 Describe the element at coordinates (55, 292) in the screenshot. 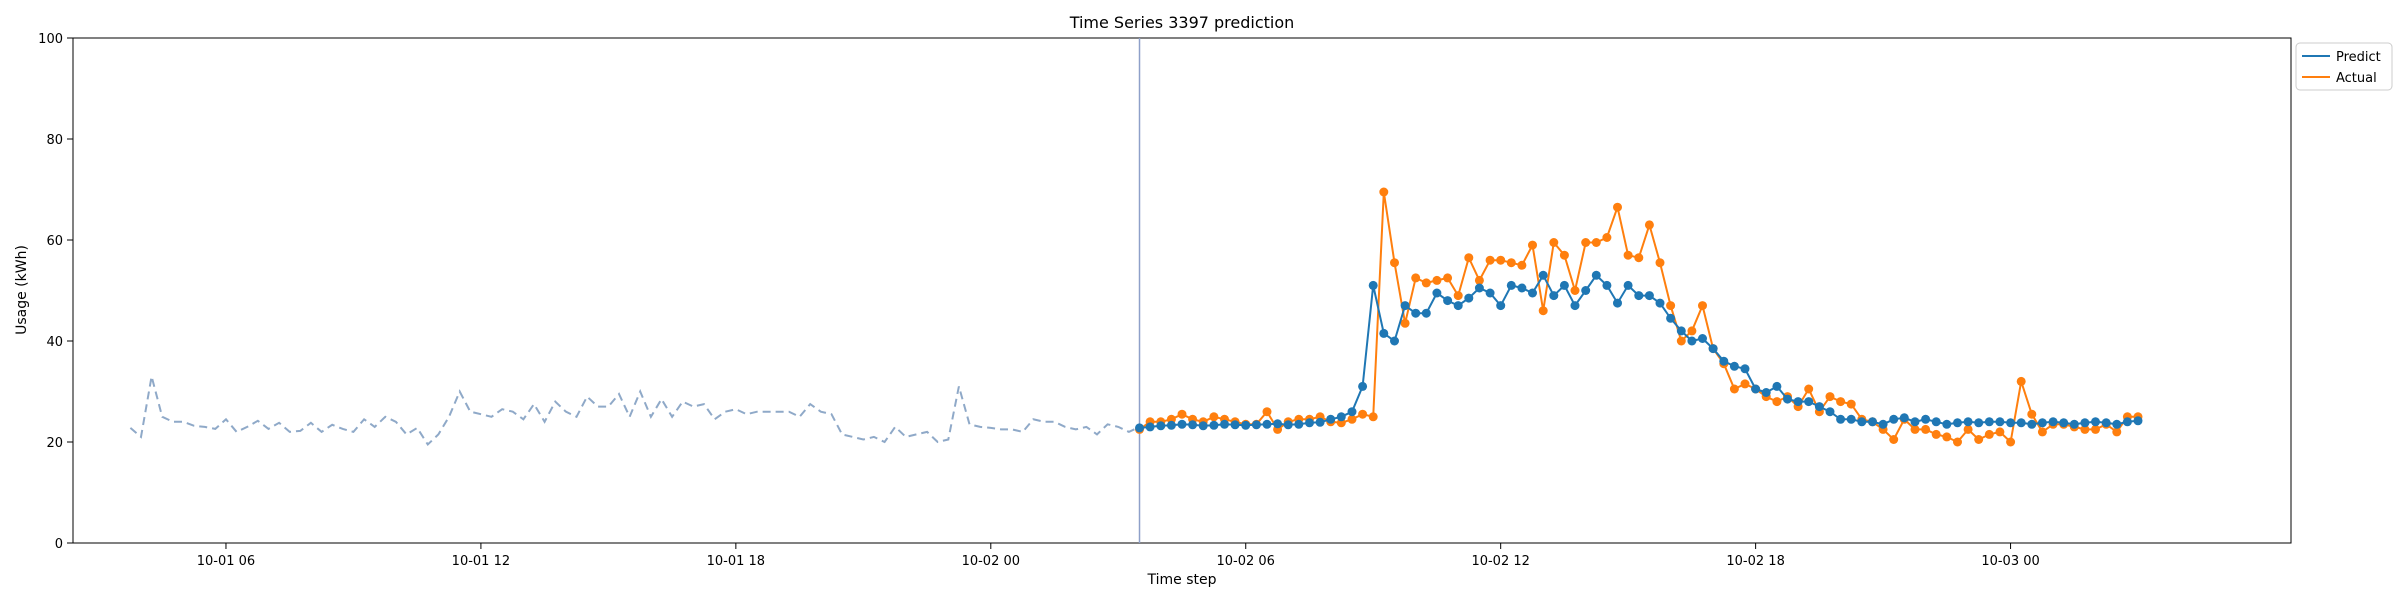

I see `y-axis: 0 20 40 60 80 100` at that location.